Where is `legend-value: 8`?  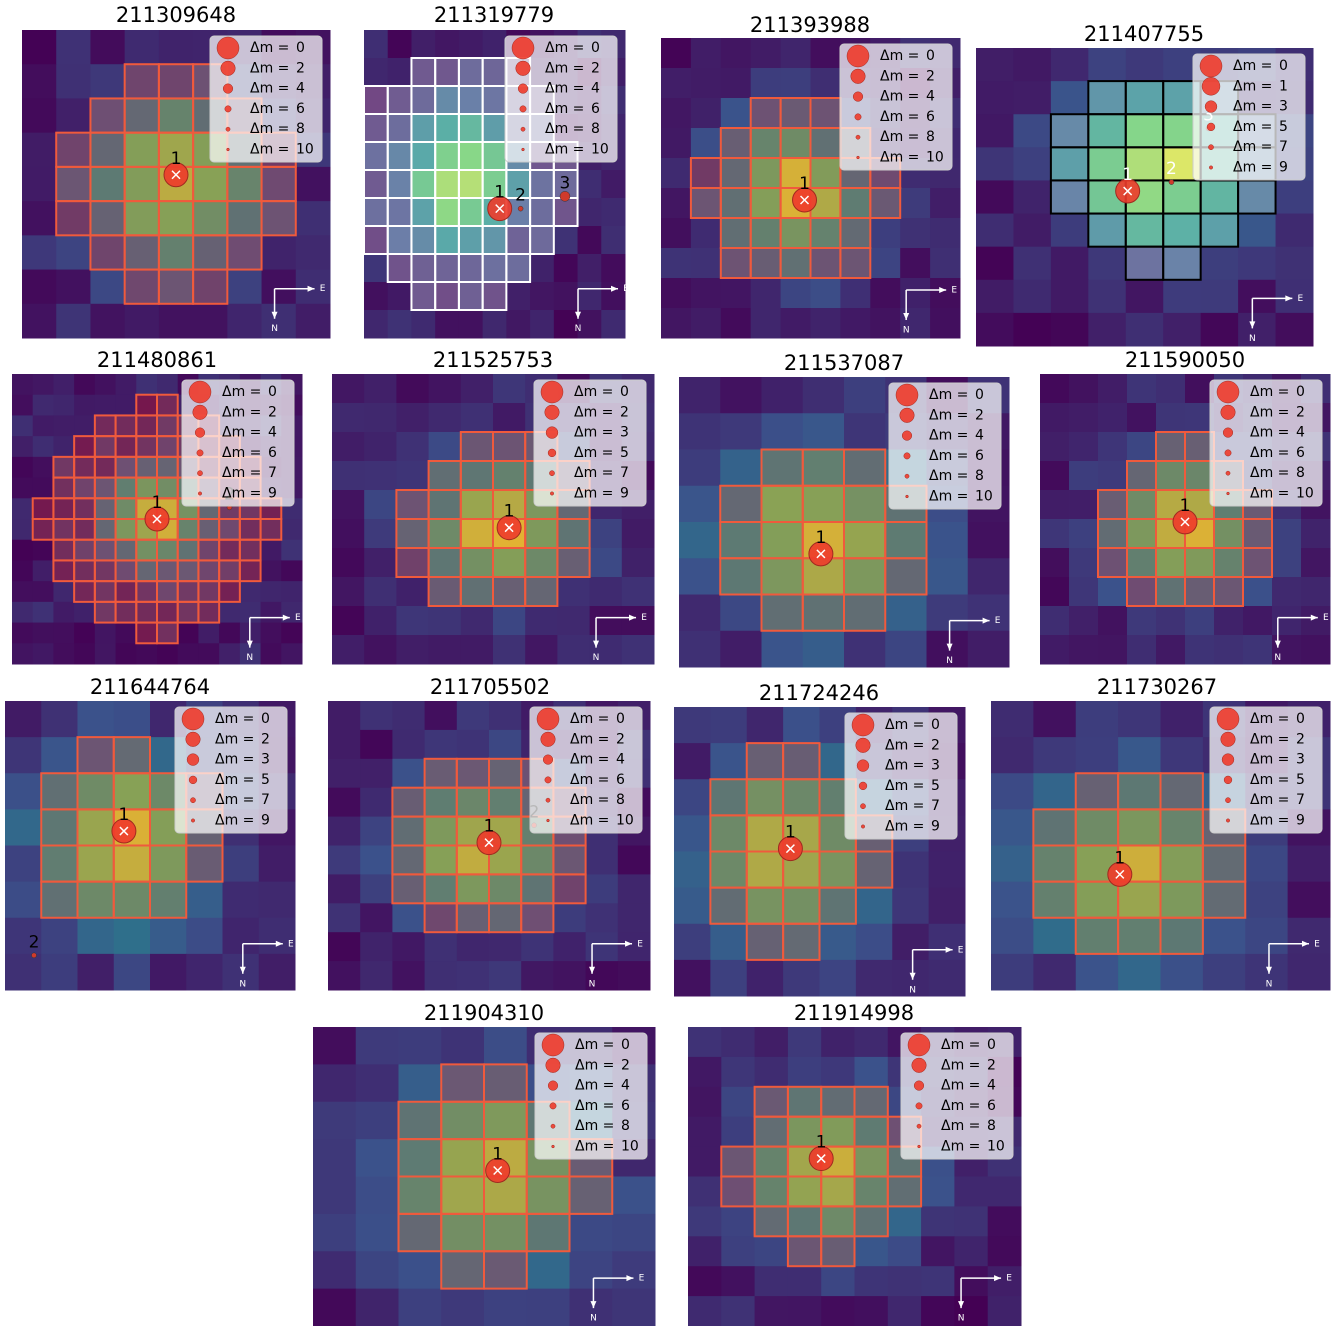 legend-value: 8 is located at coordinates (625, 1126).